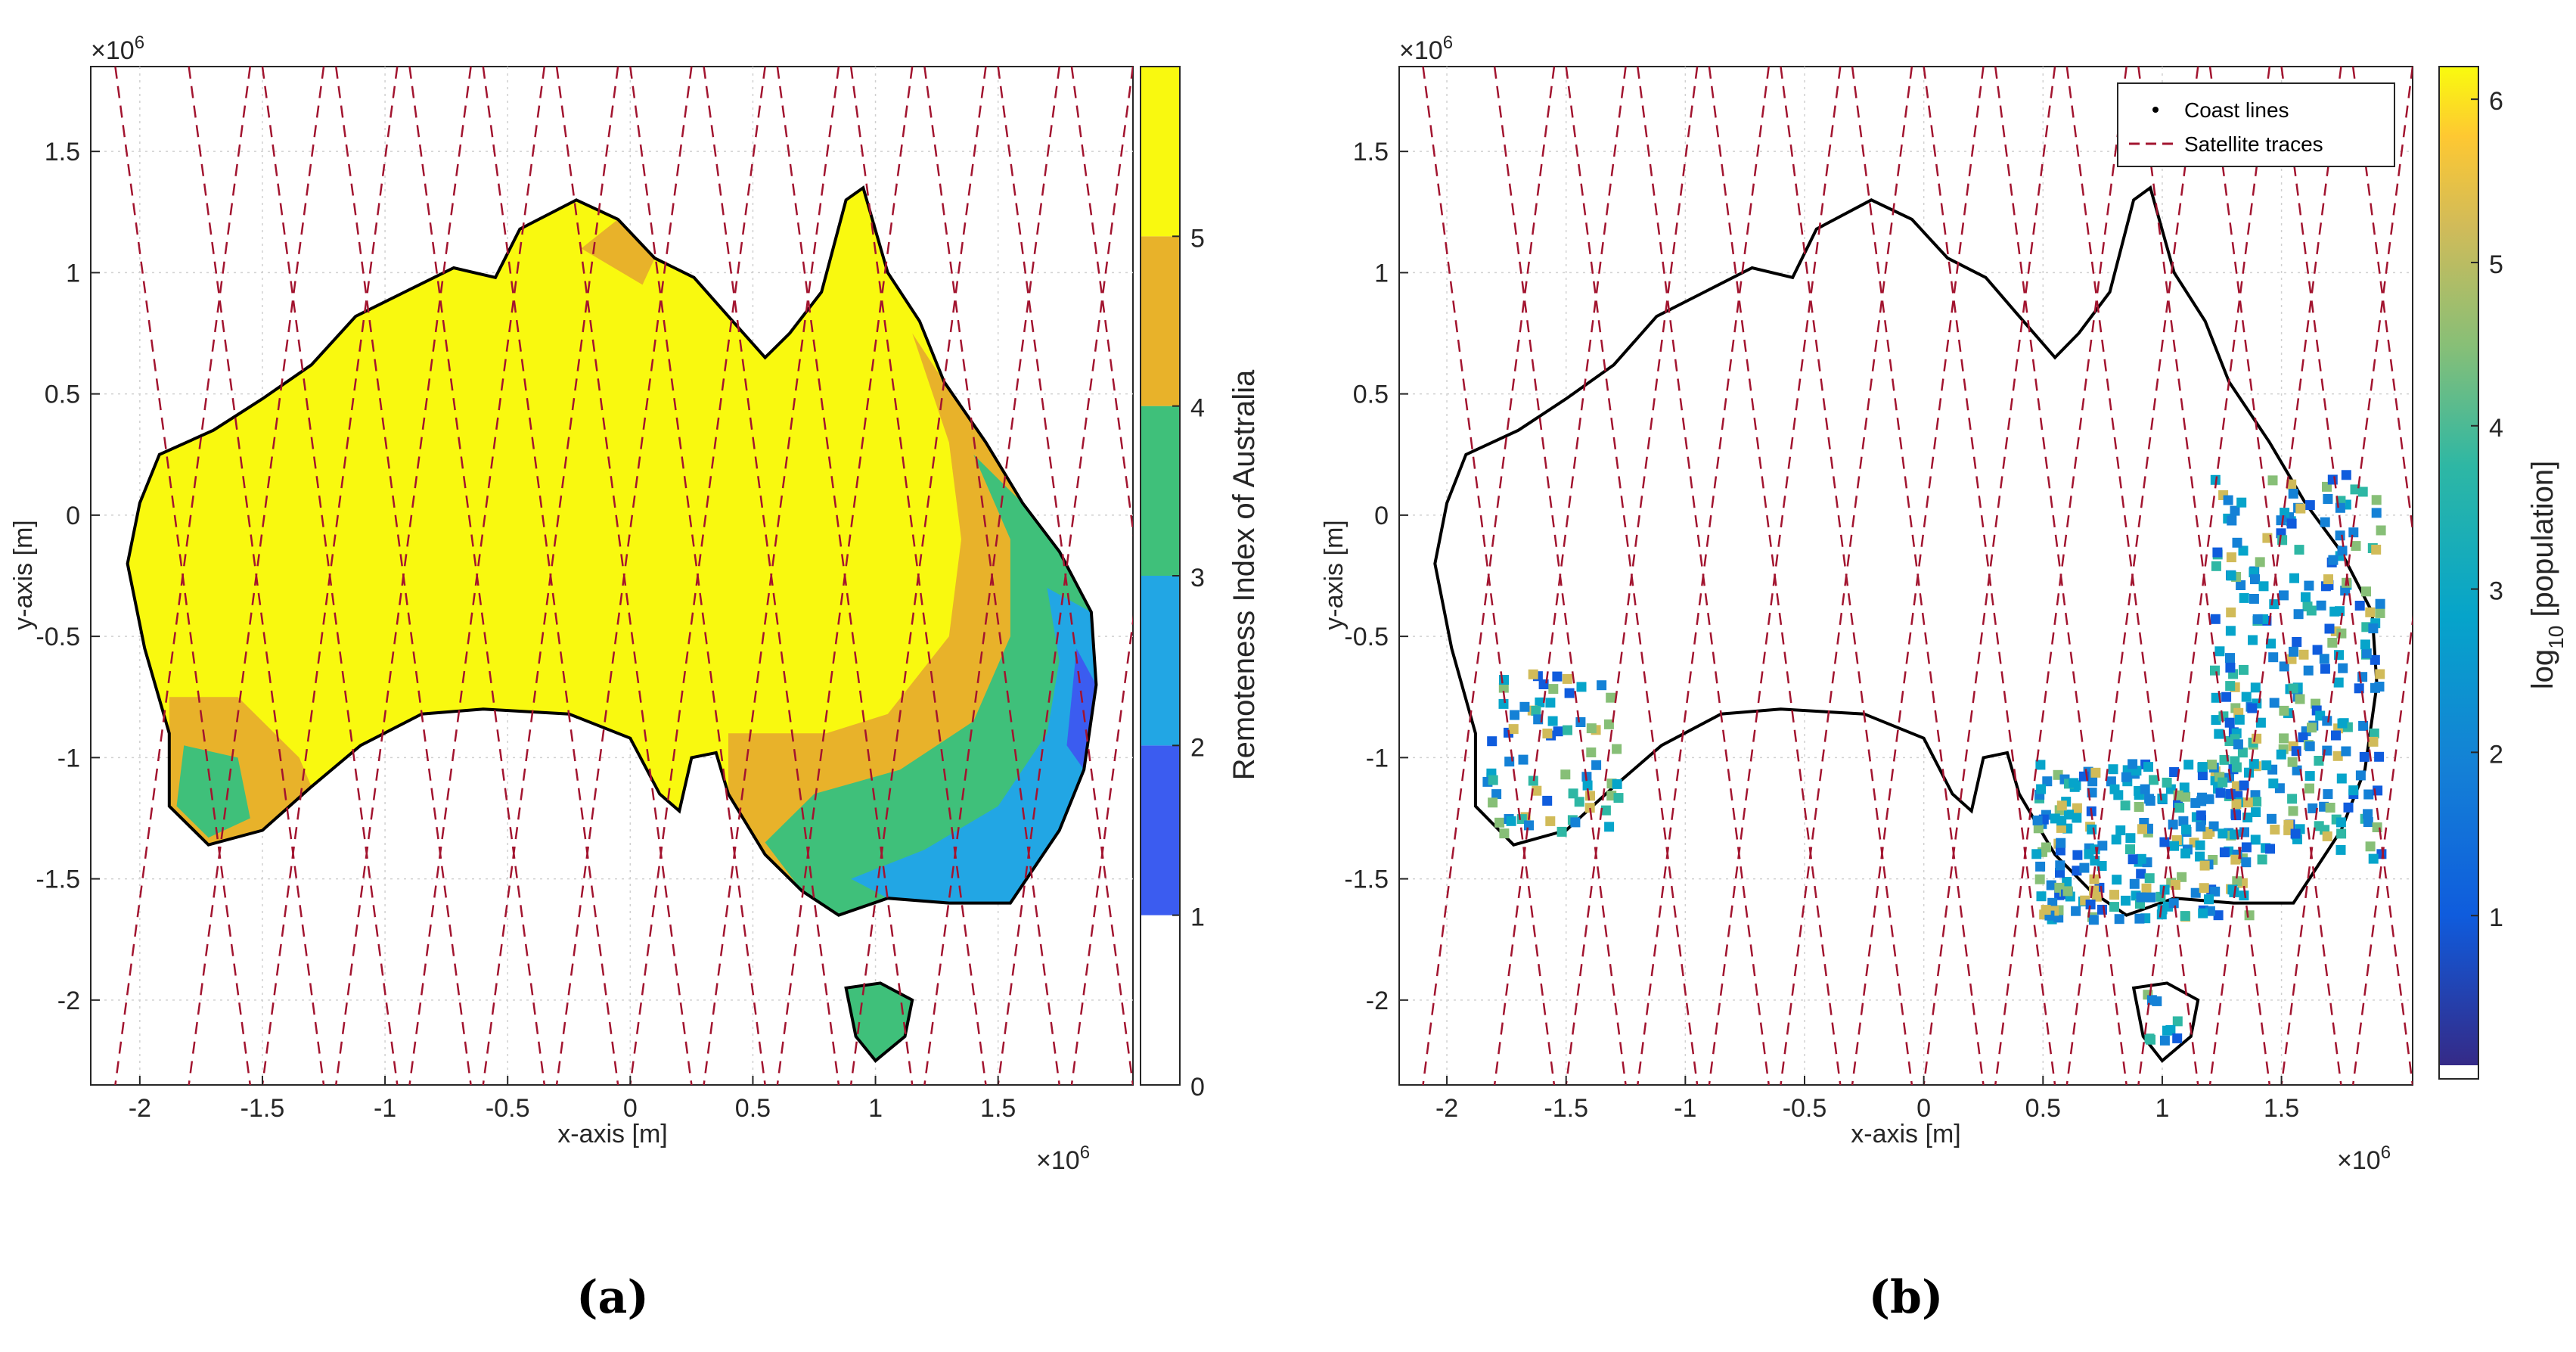 The image size is (2576, 1352). What do you see at coordinates (1923, 1108) in the screenshot?
I see `x-tick-label: 0` at bounding box center [1923, 1108].